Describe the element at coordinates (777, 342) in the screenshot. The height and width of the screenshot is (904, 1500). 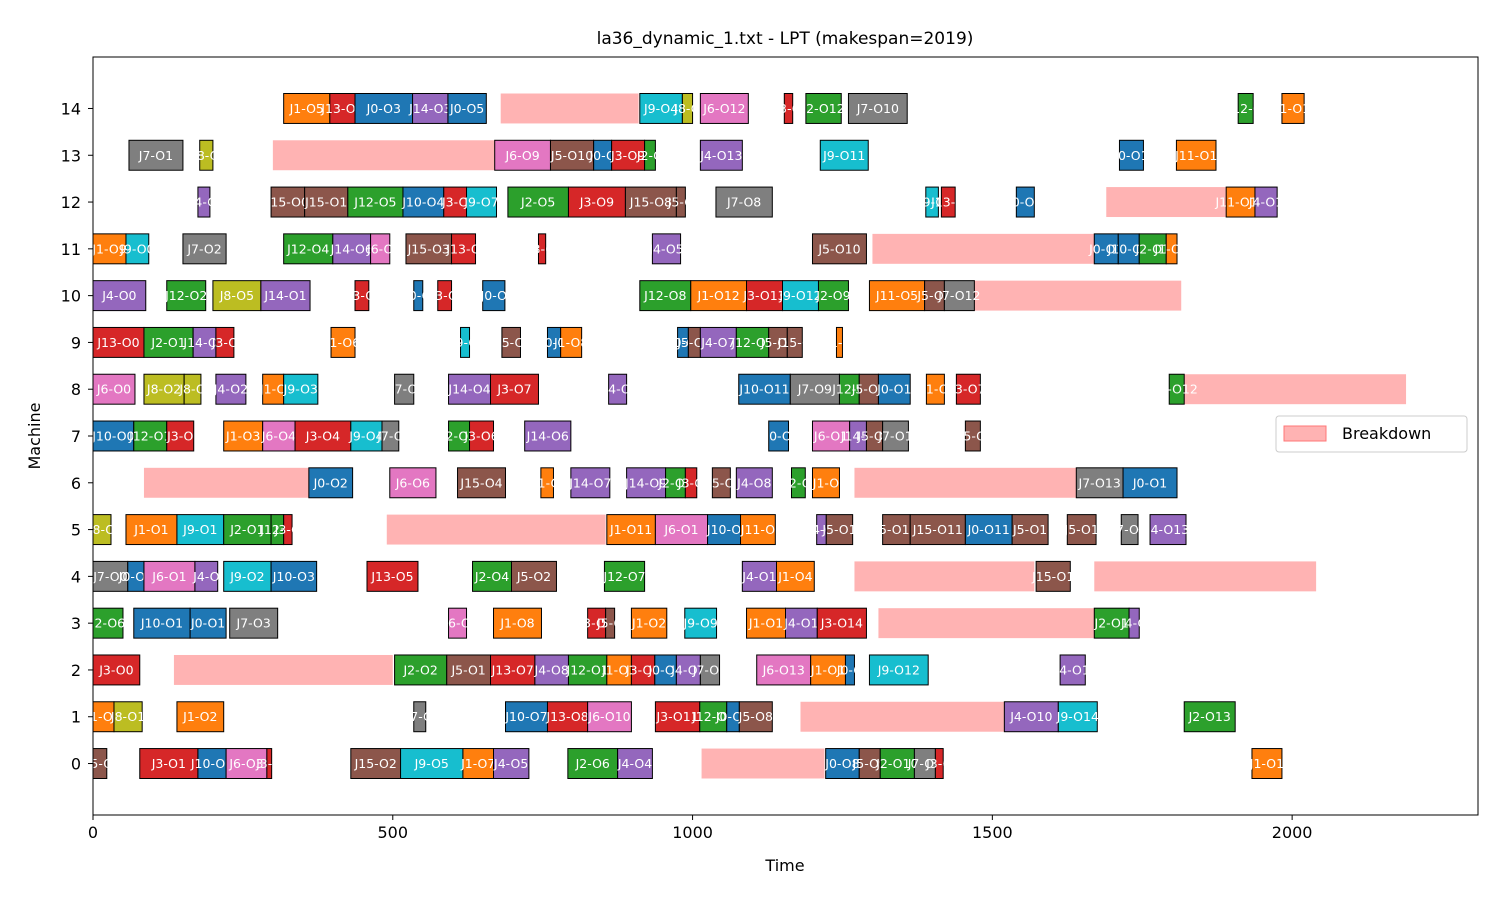
I see `operation-label: J5-O9` at that location.